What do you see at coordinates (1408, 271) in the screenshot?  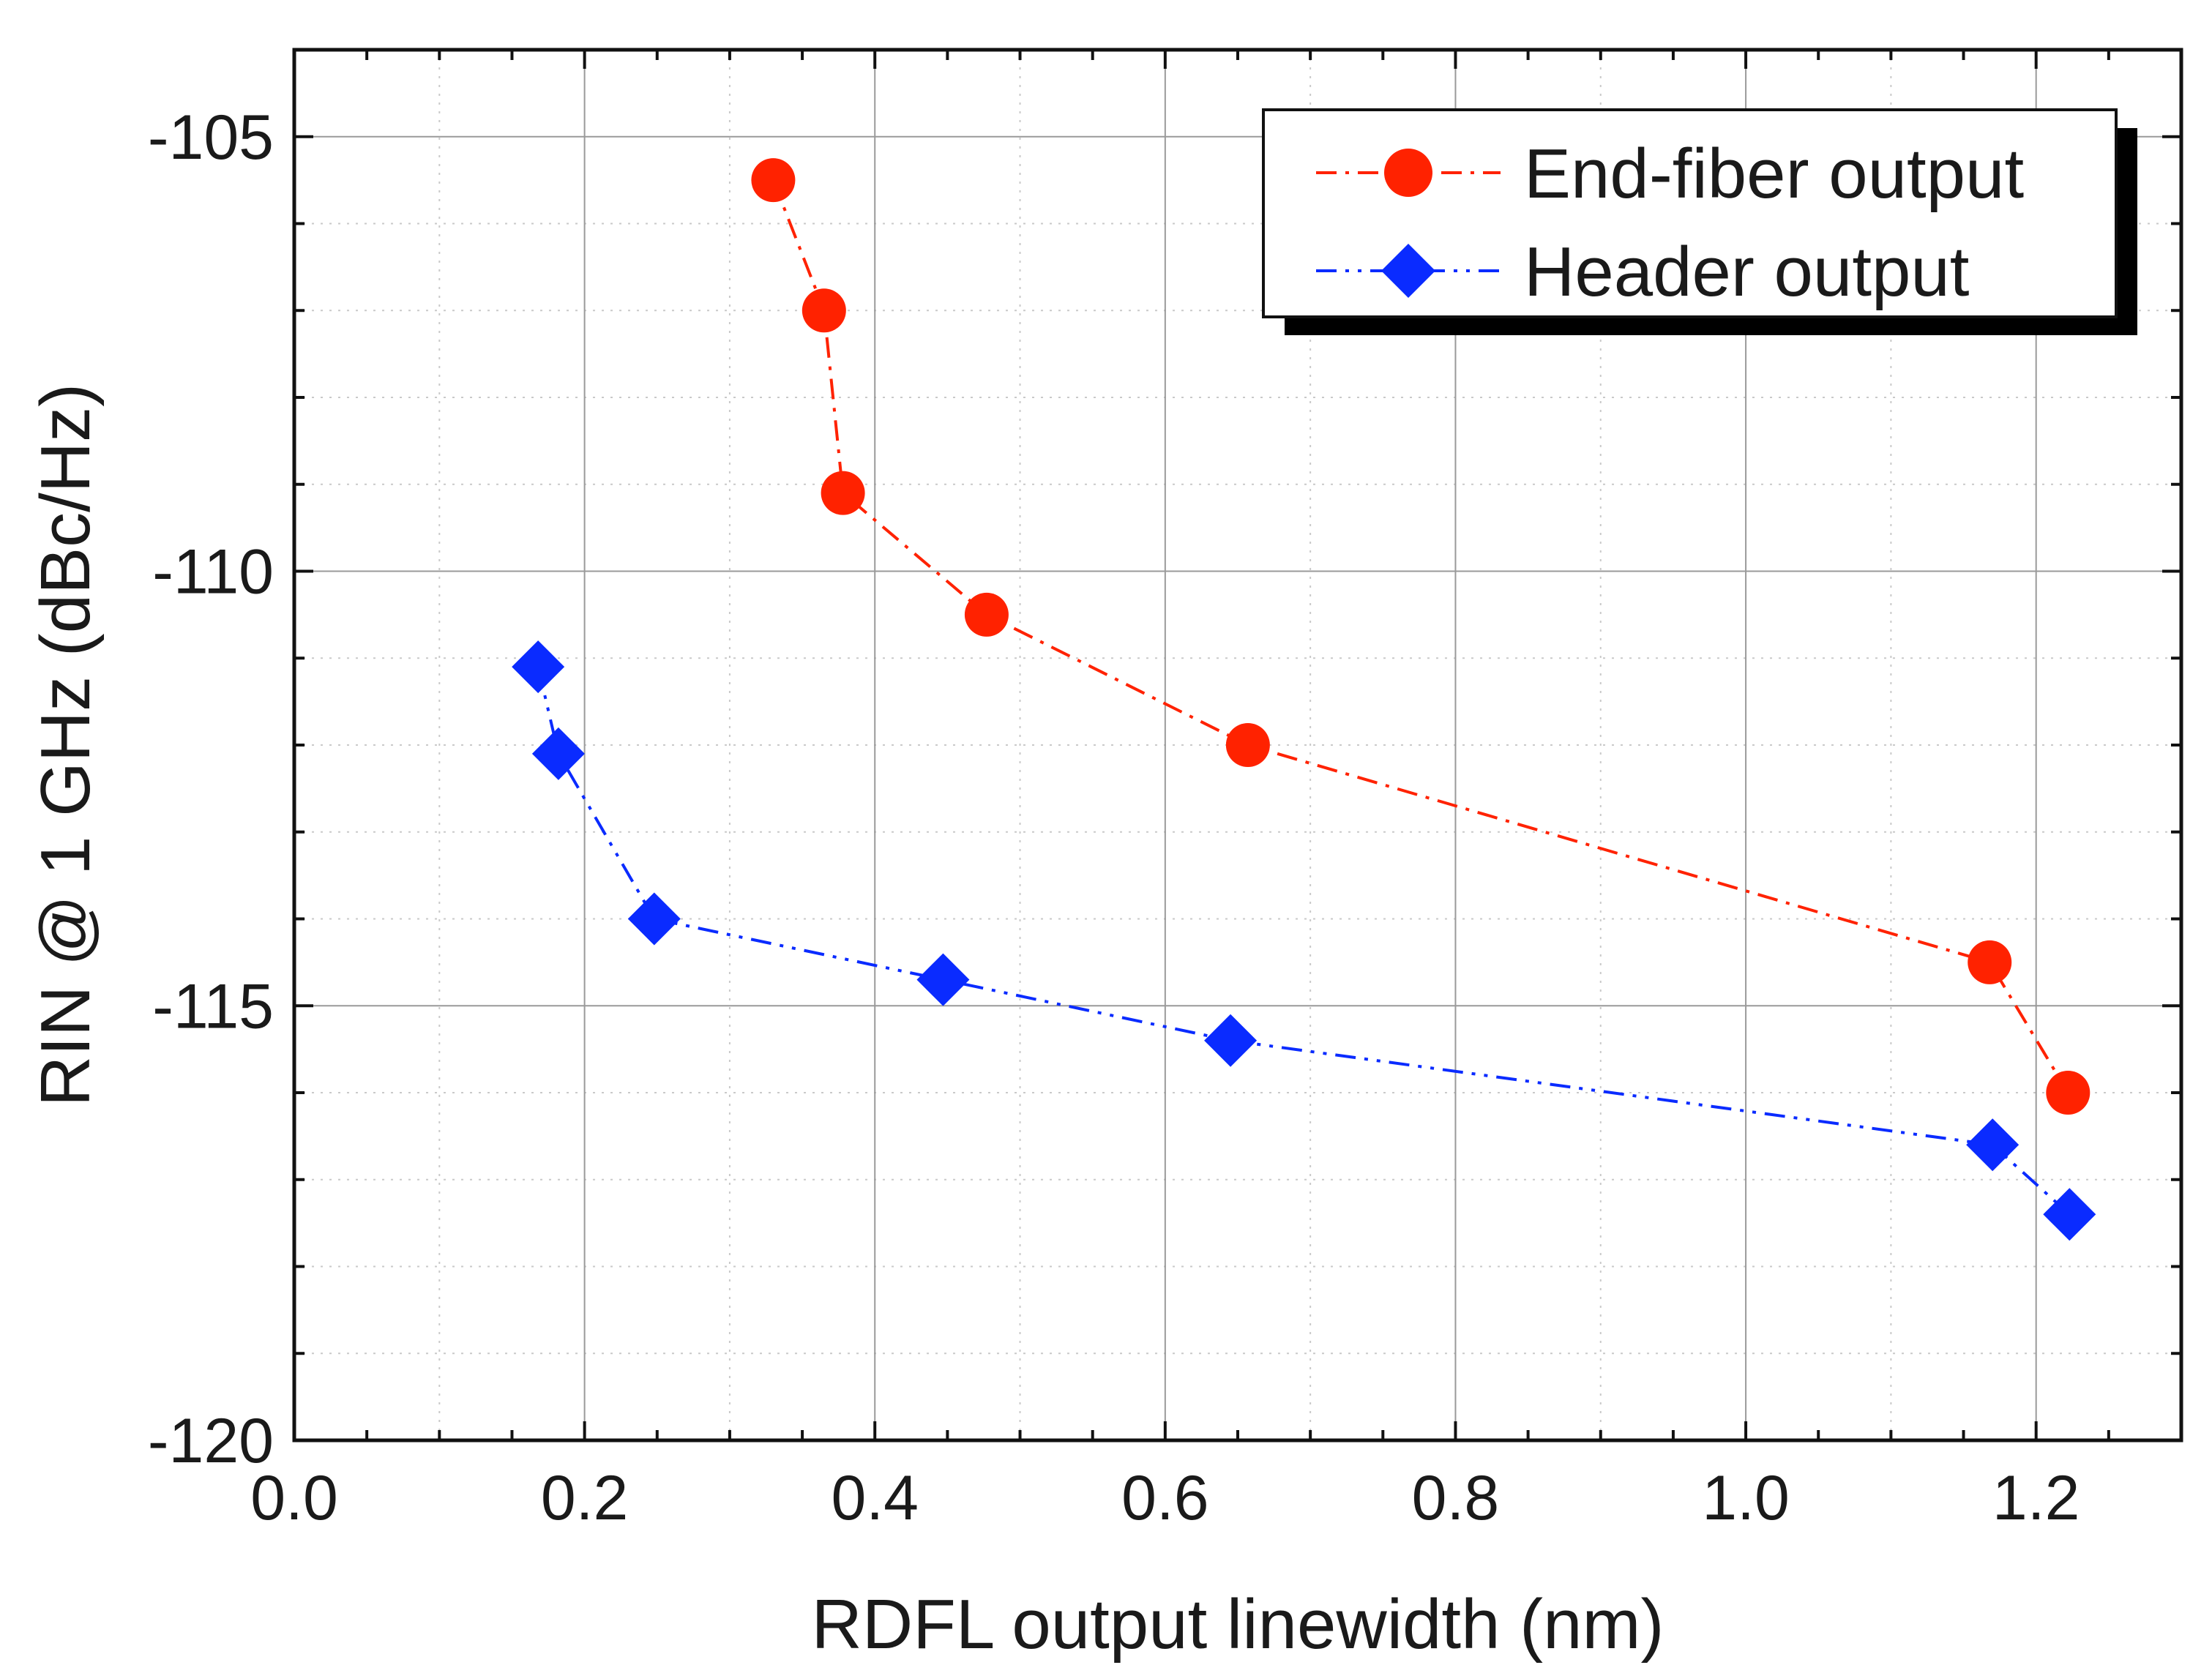 I see `legend-marker-header` at bounding box center [1408, 271].